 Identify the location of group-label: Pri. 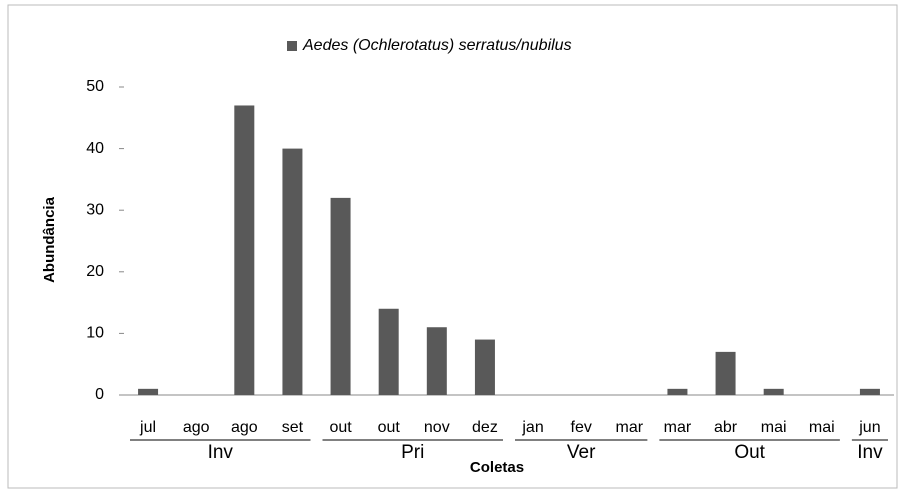
(412, 452).